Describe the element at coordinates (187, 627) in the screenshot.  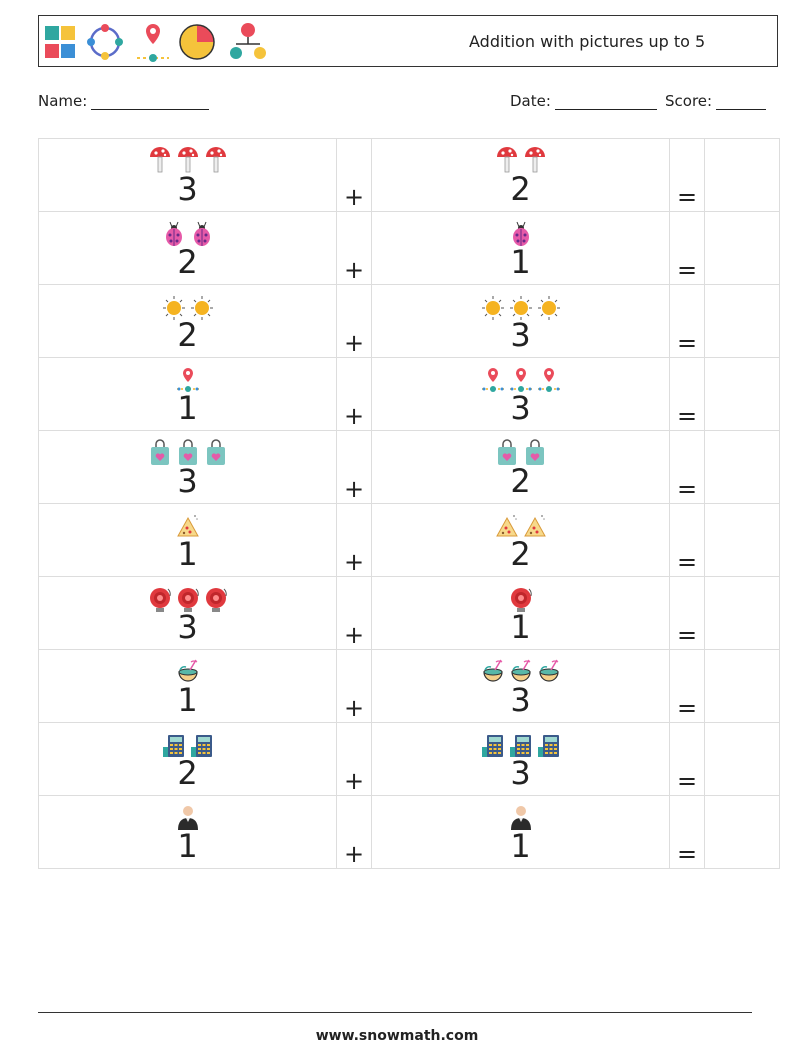
I see `addend-a-number: 3` at that location.